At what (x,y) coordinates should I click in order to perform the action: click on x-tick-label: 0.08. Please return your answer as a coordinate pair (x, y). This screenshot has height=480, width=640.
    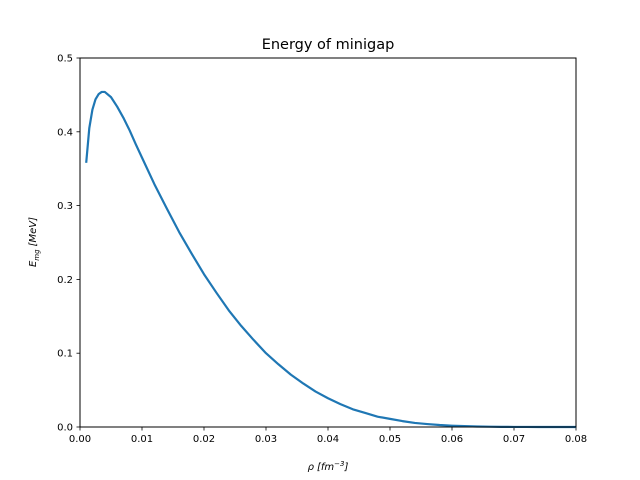
    Looking at the image, I should click on (576, 439).